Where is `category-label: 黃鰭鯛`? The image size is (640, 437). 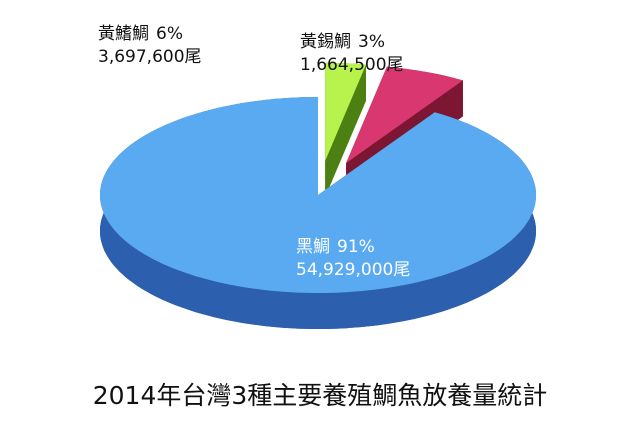
category-label: 黃鰭鯛 is located at coordinates (123, 34).